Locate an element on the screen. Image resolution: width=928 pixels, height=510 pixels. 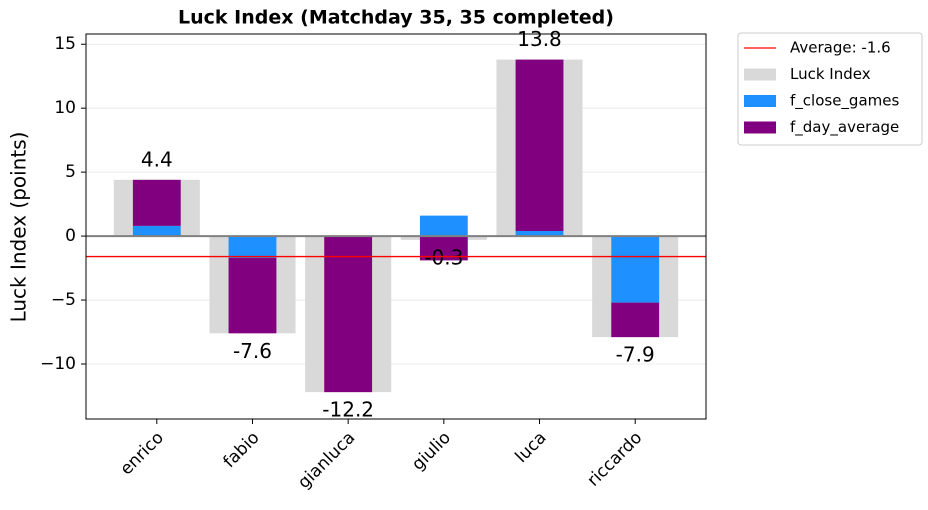
value-label: 4.4 is located at coordinates (157, 159).